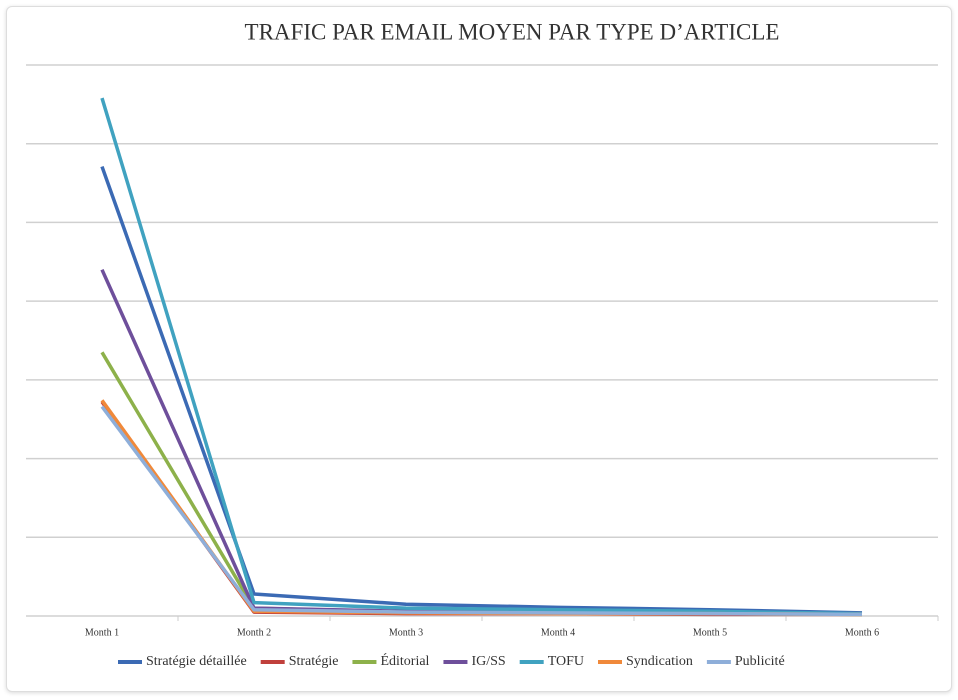 Image resolution: width=958 pixels, height=700 pixels. I want to click on x-tick-label: Month 5, so click(710, 632).